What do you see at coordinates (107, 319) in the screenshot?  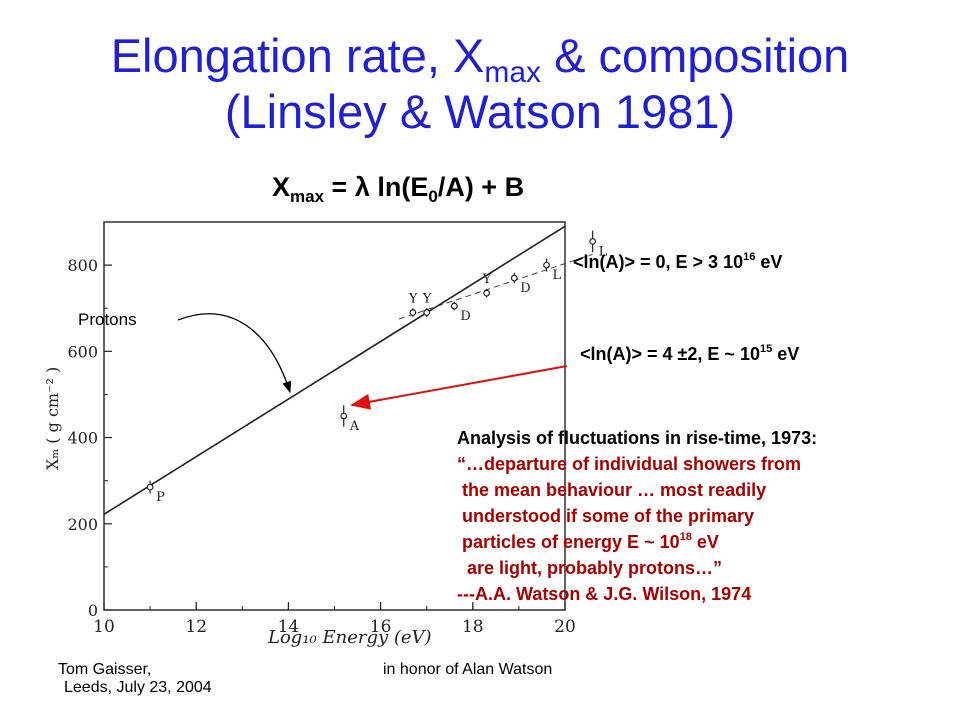 I see `protons-label: Protons` at bounding box center [107, 319].